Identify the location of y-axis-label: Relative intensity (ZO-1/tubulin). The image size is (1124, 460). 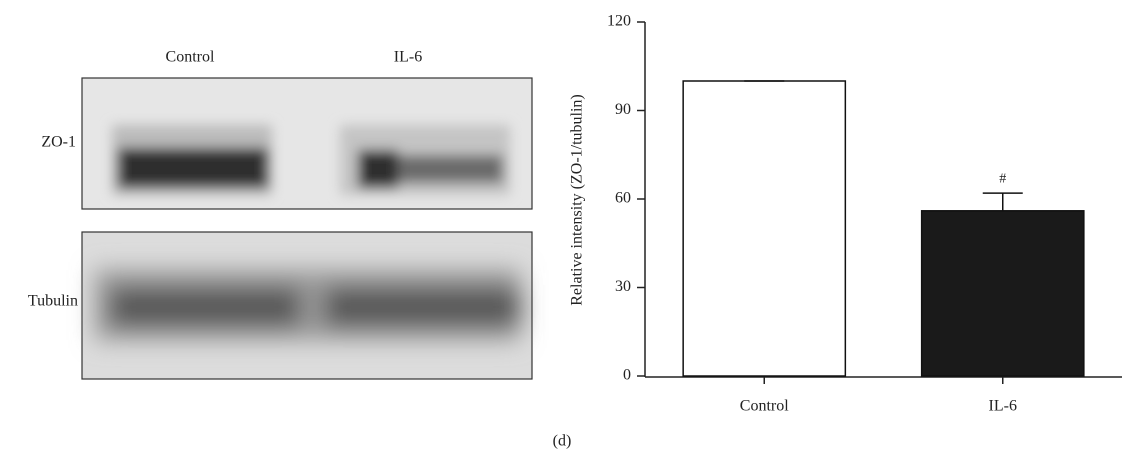
(577, 200).